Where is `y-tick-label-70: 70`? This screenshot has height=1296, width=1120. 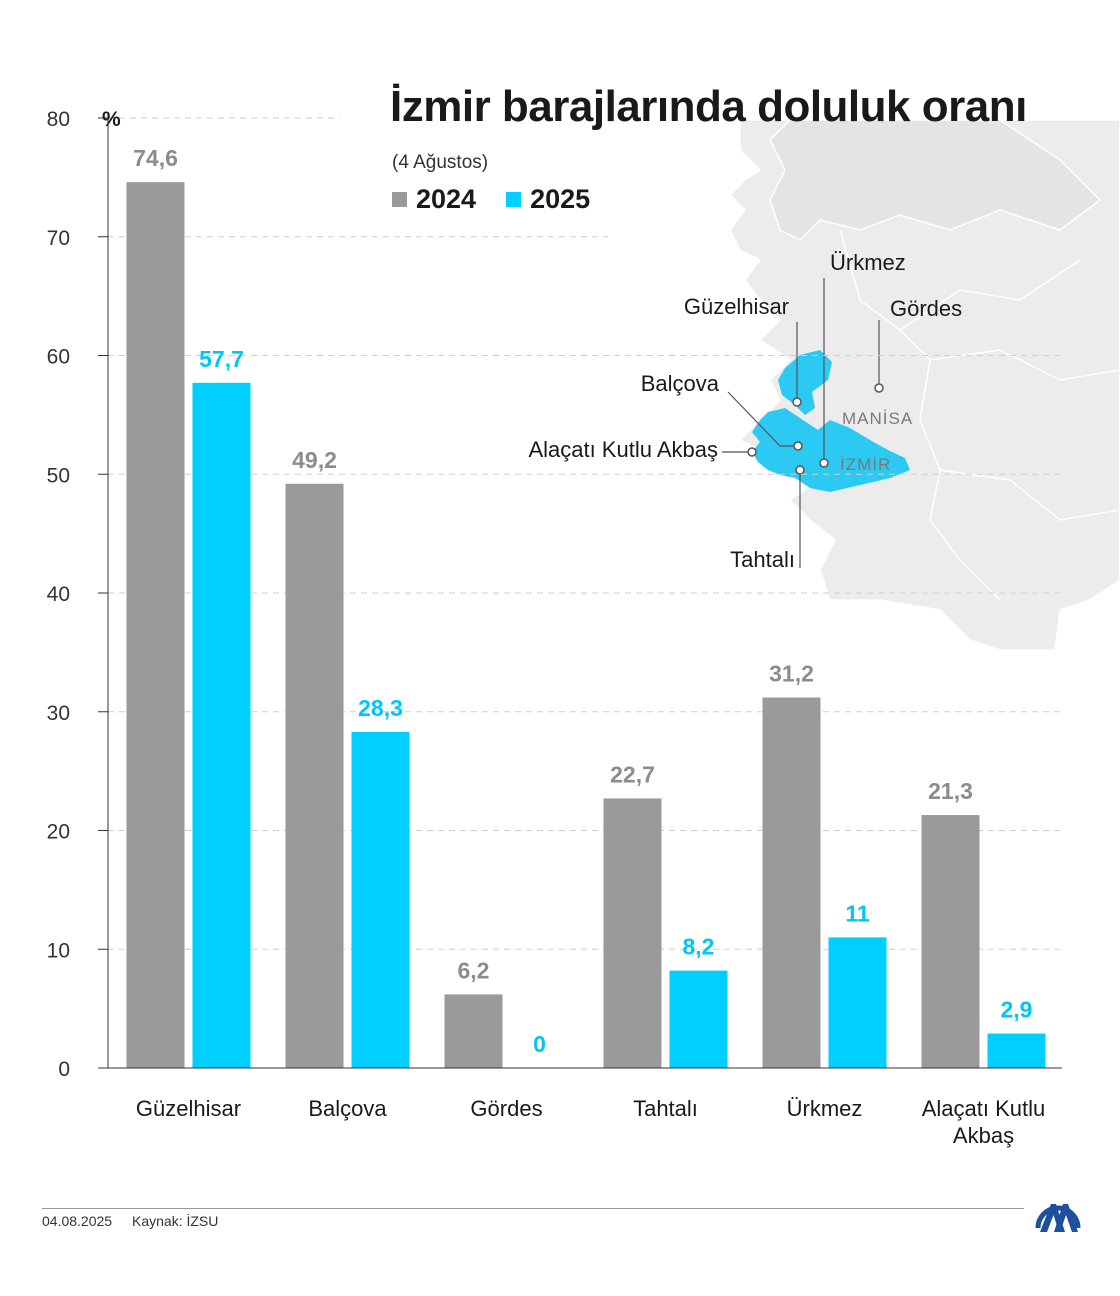
y-tick-label-70: 70 is located at coordinates (58, 238).